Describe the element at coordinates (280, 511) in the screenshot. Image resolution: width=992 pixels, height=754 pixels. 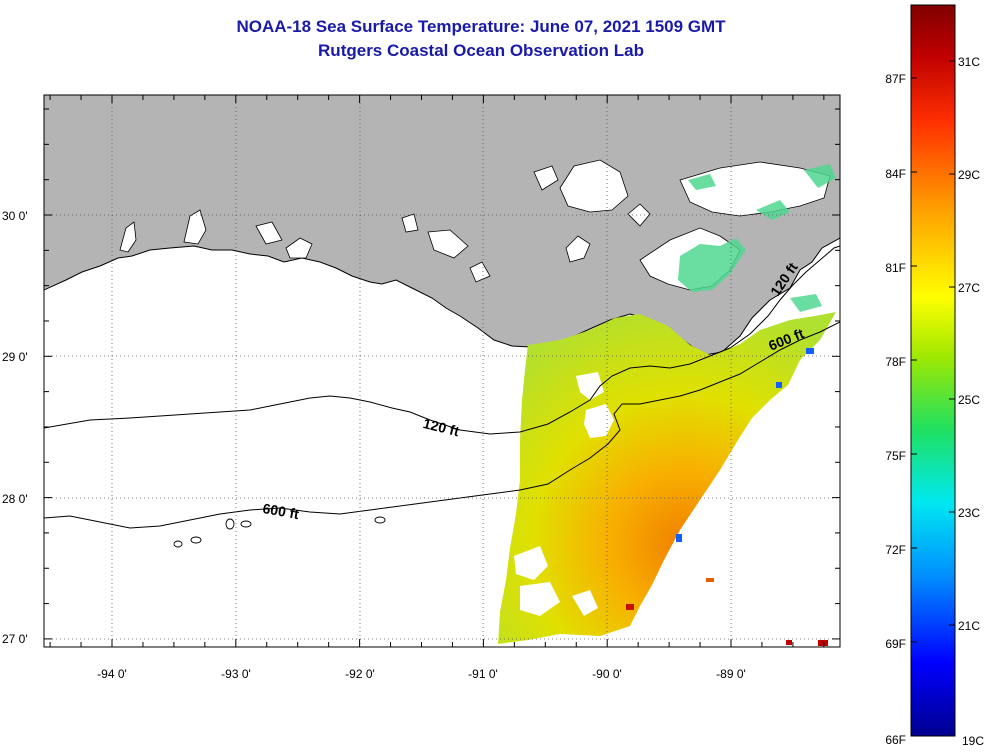
I see `contour-label-600ft: 600 ft` at that location.